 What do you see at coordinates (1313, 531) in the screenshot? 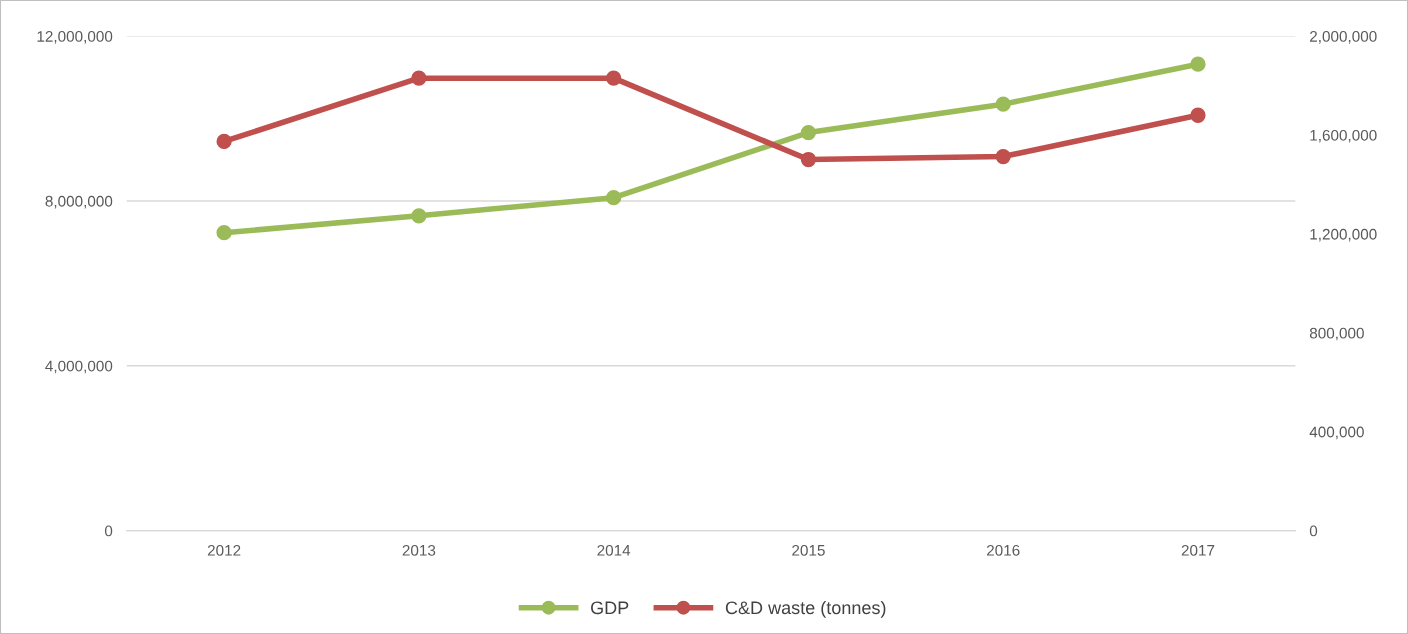
I see `y2-tick-label: 0` at bounding box center [1313, 531].